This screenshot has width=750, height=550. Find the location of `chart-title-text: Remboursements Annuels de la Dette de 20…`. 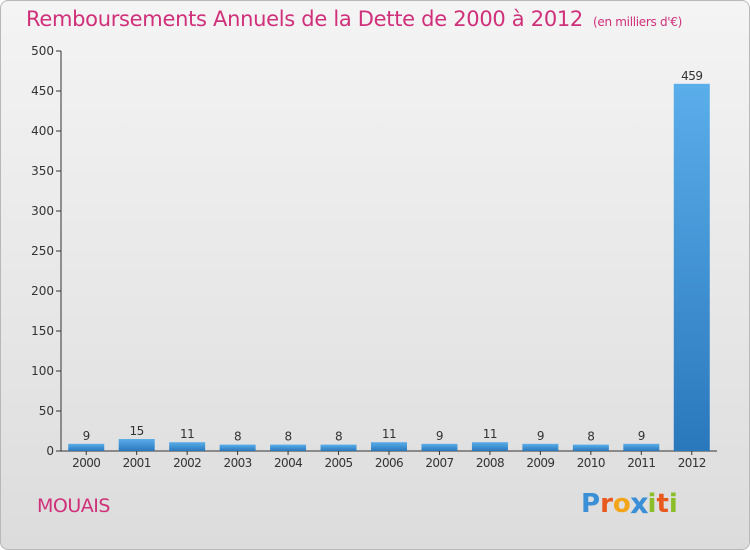

chart-title-text: Remboursements Annuels de la Dette de 20… is located at coordinates (304, 19).